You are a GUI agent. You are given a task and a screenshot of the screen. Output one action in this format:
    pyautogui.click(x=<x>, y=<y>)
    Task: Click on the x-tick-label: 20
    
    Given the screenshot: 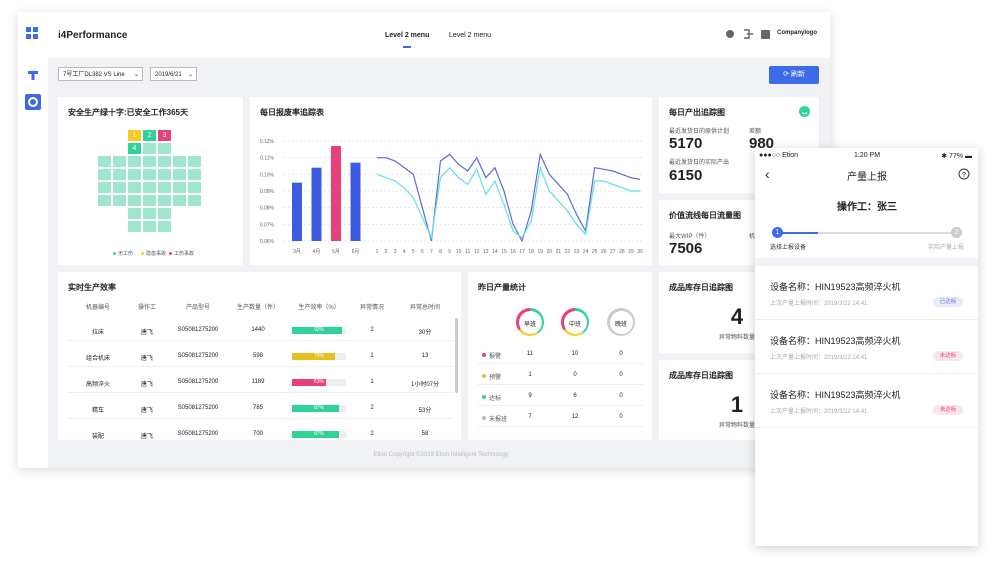 What is the action you would take?
    pyautogui.click(x=550, y=252)
    